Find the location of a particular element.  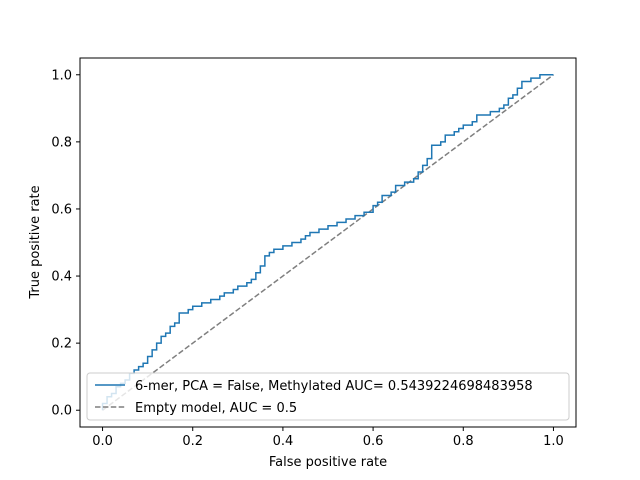

x-axis-ticks: 0.0 0.2 0.4 0.6 0.8 1.0 is located at coordinates (328, 438).